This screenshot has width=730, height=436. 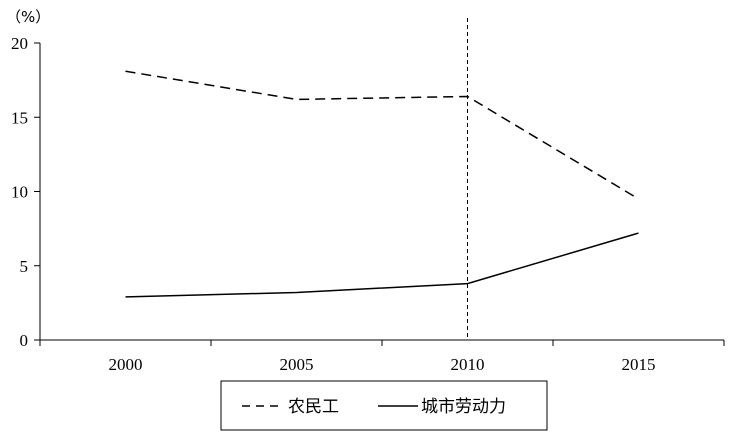 I want to click on legend-label-migrant-workers: 农民工, so click(x=313, y=407).